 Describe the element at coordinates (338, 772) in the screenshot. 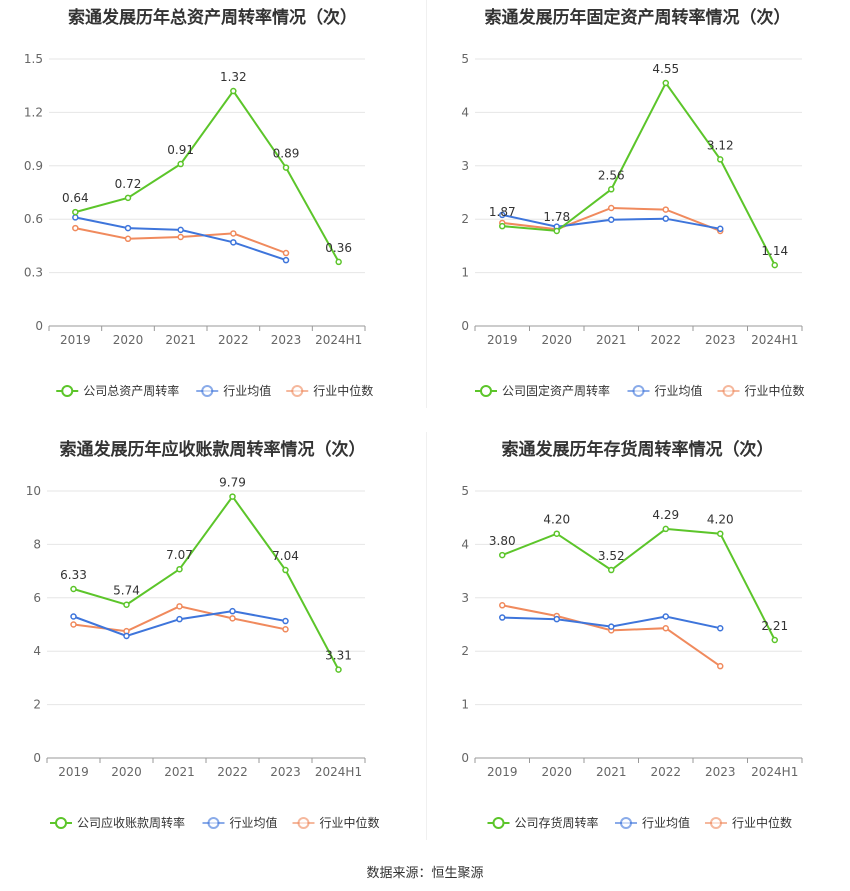

I see `x-tick-label: 2024H1` at that location.